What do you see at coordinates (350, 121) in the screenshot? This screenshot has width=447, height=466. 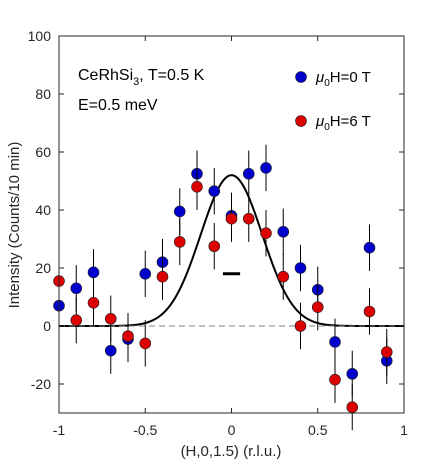 I see `legend-rest-6T: H=6 T` at bounding box center [350, 121].